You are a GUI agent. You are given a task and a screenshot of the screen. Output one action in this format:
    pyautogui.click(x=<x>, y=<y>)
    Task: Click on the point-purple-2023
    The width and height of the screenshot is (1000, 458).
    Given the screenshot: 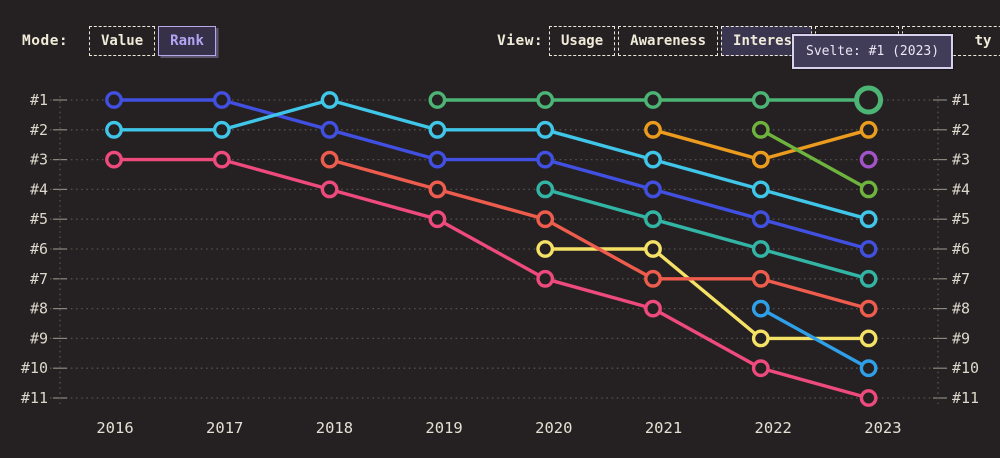 What is the action you would take?
    pyautogui.click(x=868, y=159)
    